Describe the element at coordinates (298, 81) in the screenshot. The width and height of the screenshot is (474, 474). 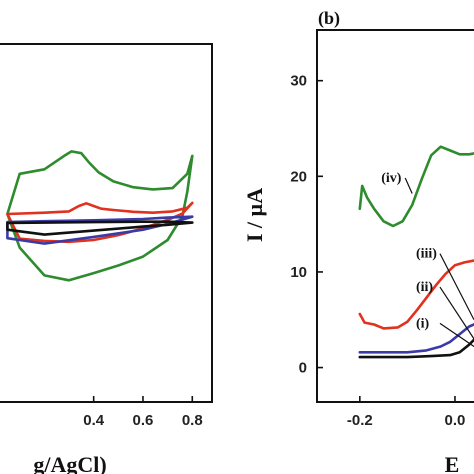
I see `panel-b-y-tick-label: 30` at that location.